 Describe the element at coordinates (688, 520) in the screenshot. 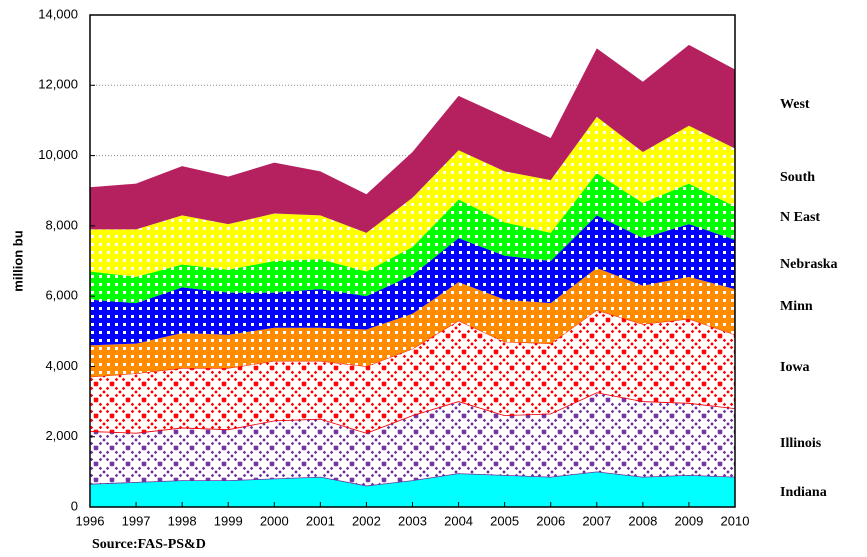

I see `x-tick-label: 2009` at that location.